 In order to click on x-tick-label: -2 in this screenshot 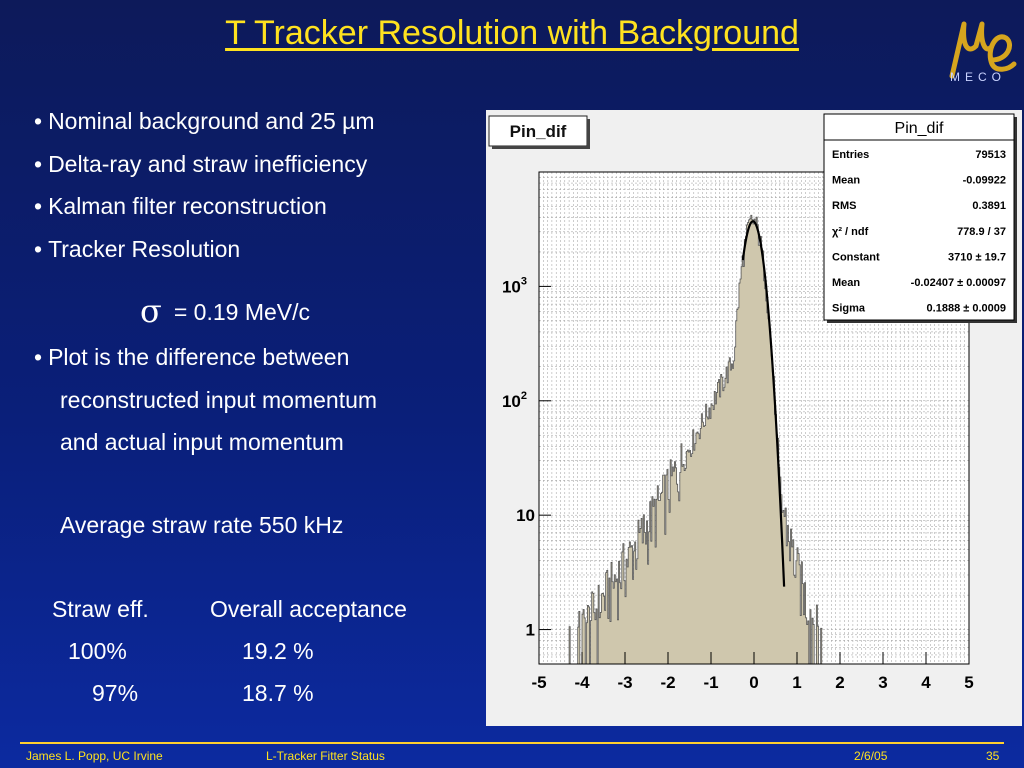, I will do `click(667, 682)`.